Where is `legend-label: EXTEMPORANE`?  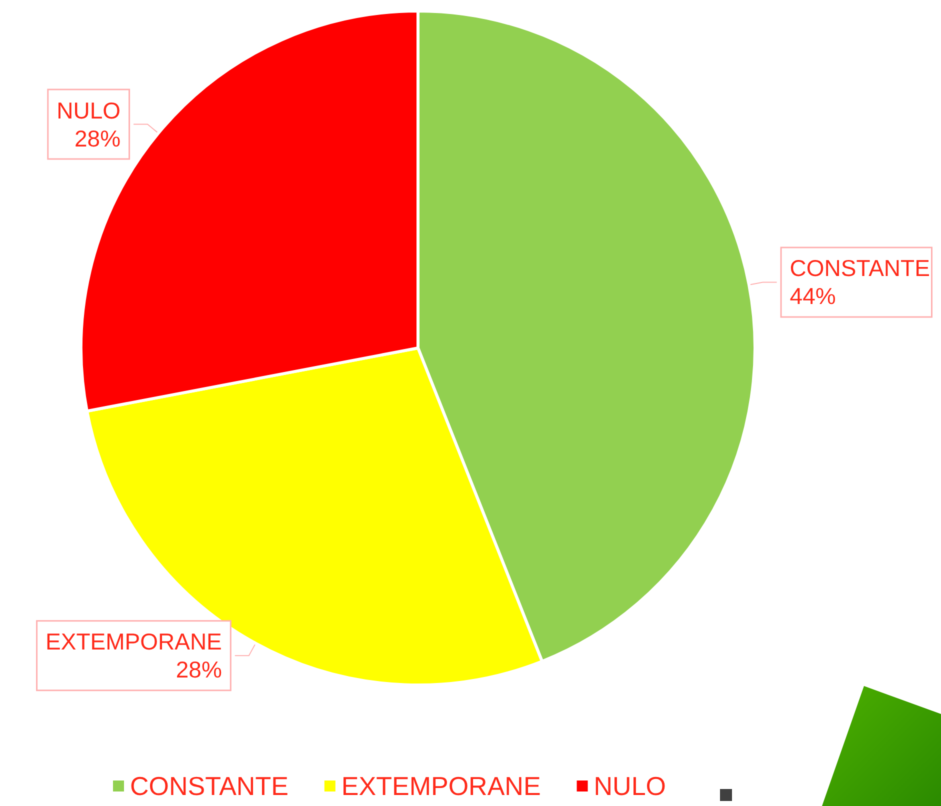
legend-label: EXTEMPORANE is located at coordinates (441, 786).